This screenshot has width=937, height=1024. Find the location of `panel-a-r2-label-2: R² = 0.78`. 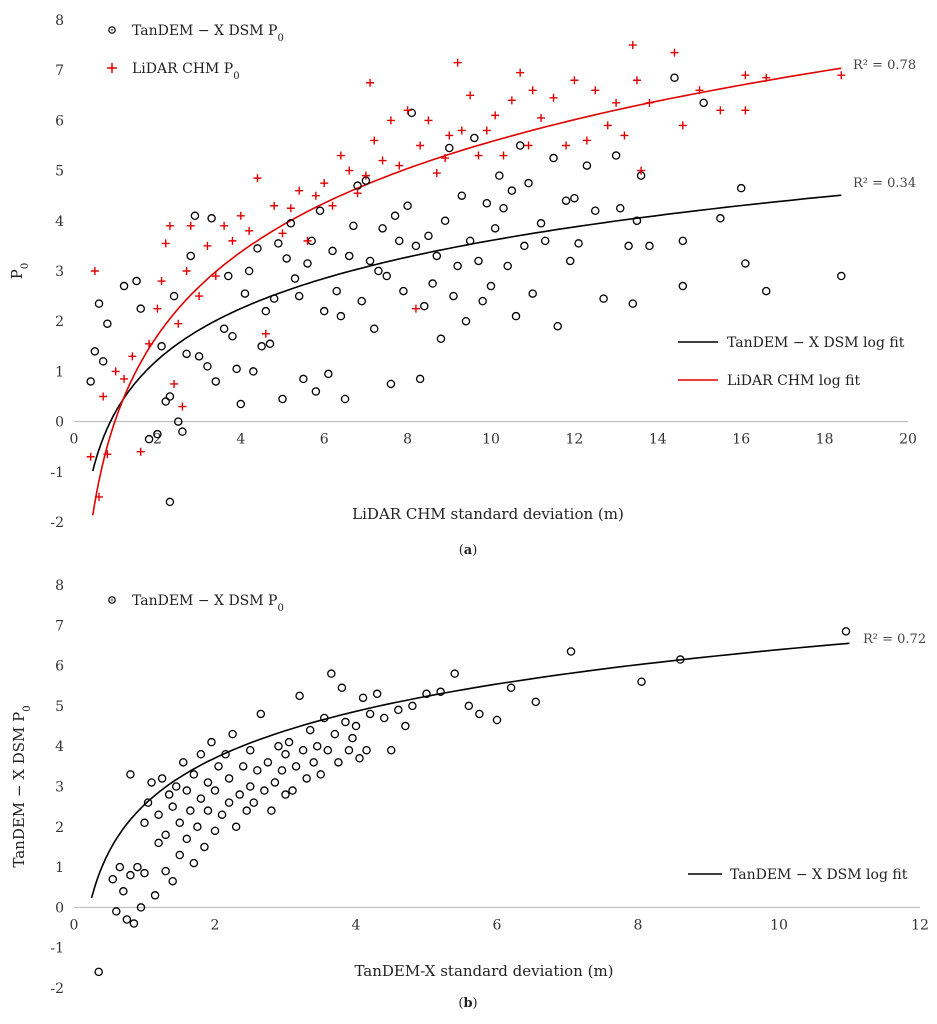

panel-a-r2-label-2: R² = 0.78 is located at coordinates (884, 65).